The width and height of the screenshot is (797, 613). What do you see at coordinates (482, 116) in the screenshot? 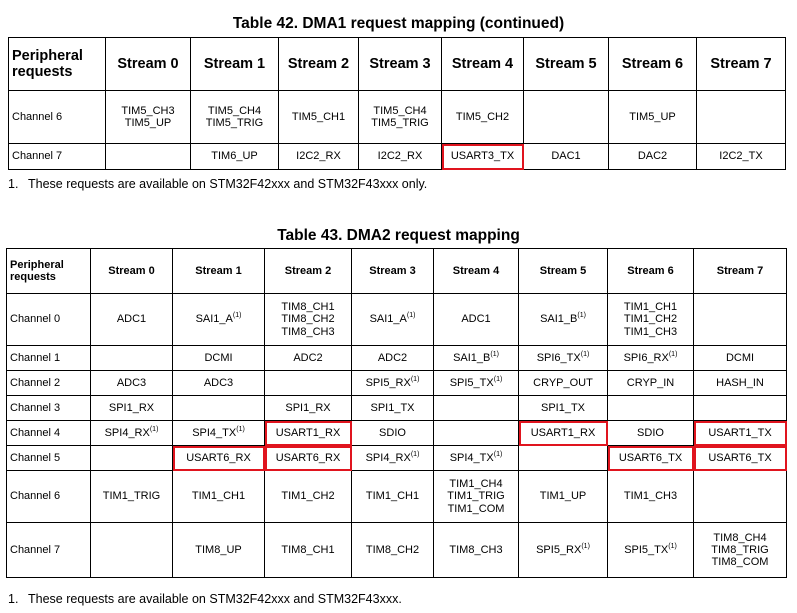
I see `cell-text: TIM5_CH2` at bounding box center [482, 116].